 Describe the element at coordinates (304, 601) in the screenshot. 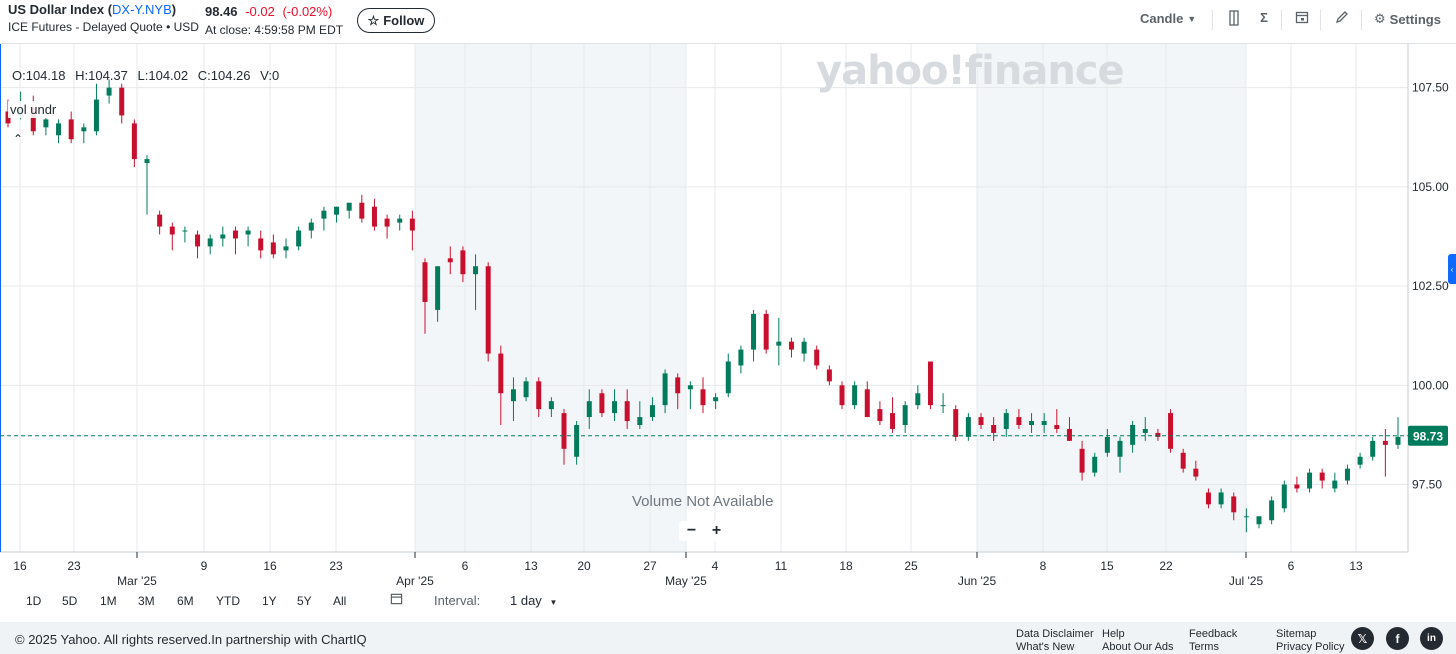

I see `range-button-5y: 5Y` at that location.